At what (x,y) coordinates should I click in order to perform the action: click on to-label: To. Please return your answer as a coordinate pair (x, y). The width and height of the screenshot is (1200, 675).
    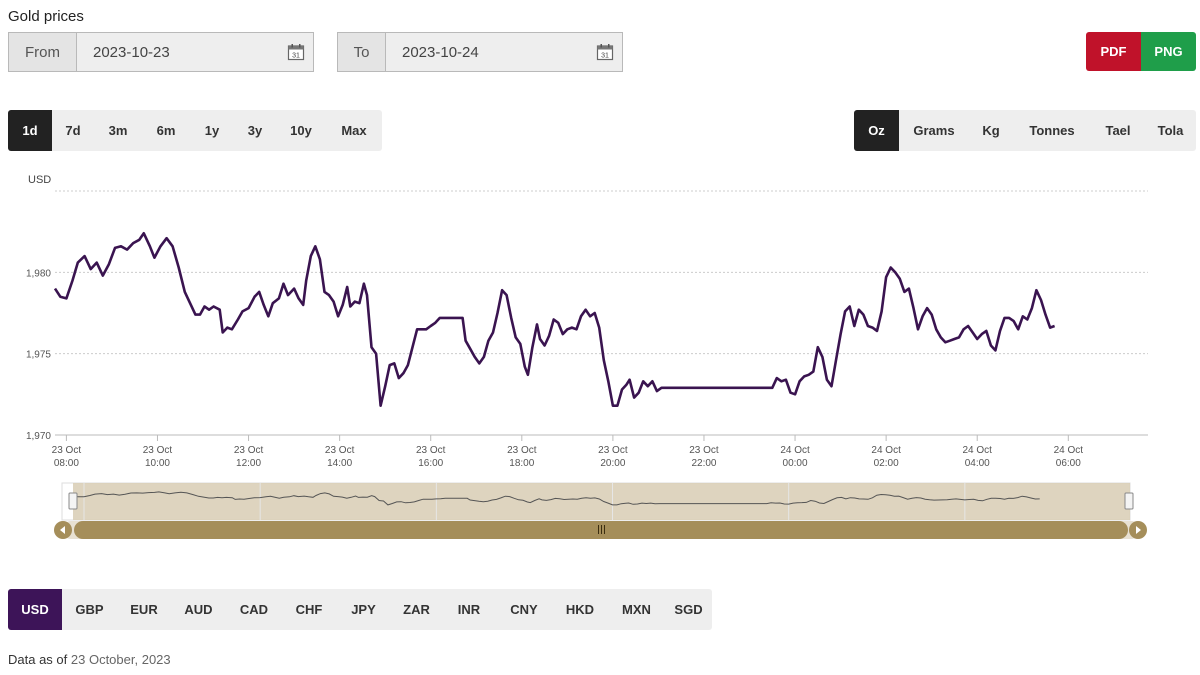
    Looking at the image, I should click on (362, 52).